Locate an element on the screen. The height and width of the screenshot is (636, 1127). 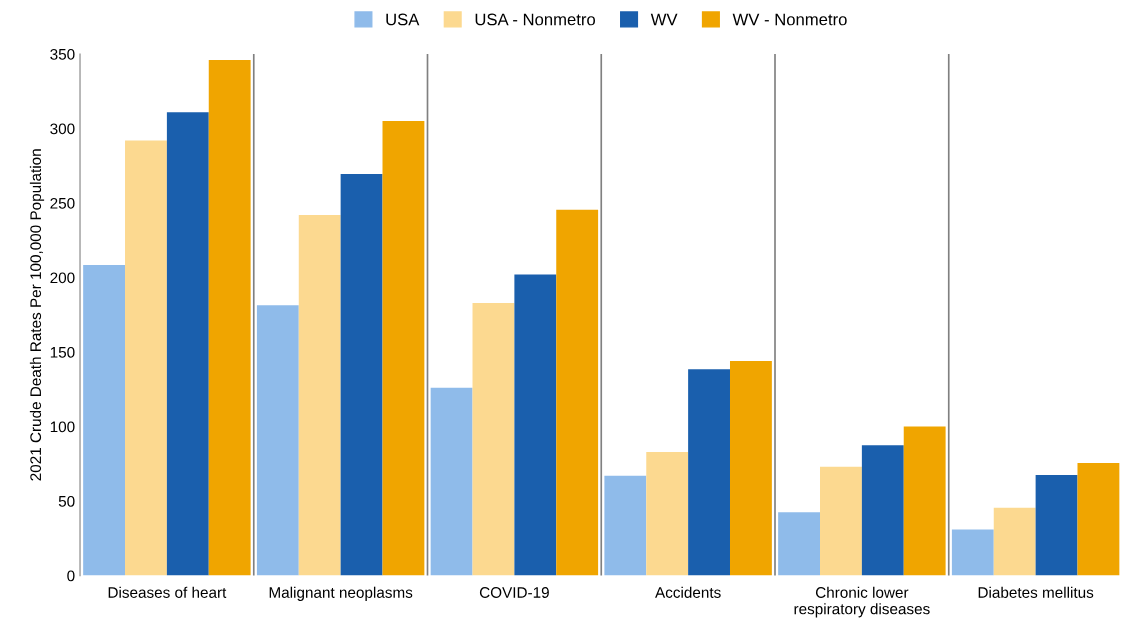
y-tick-label: 350 is located at coordinates (62, 54).